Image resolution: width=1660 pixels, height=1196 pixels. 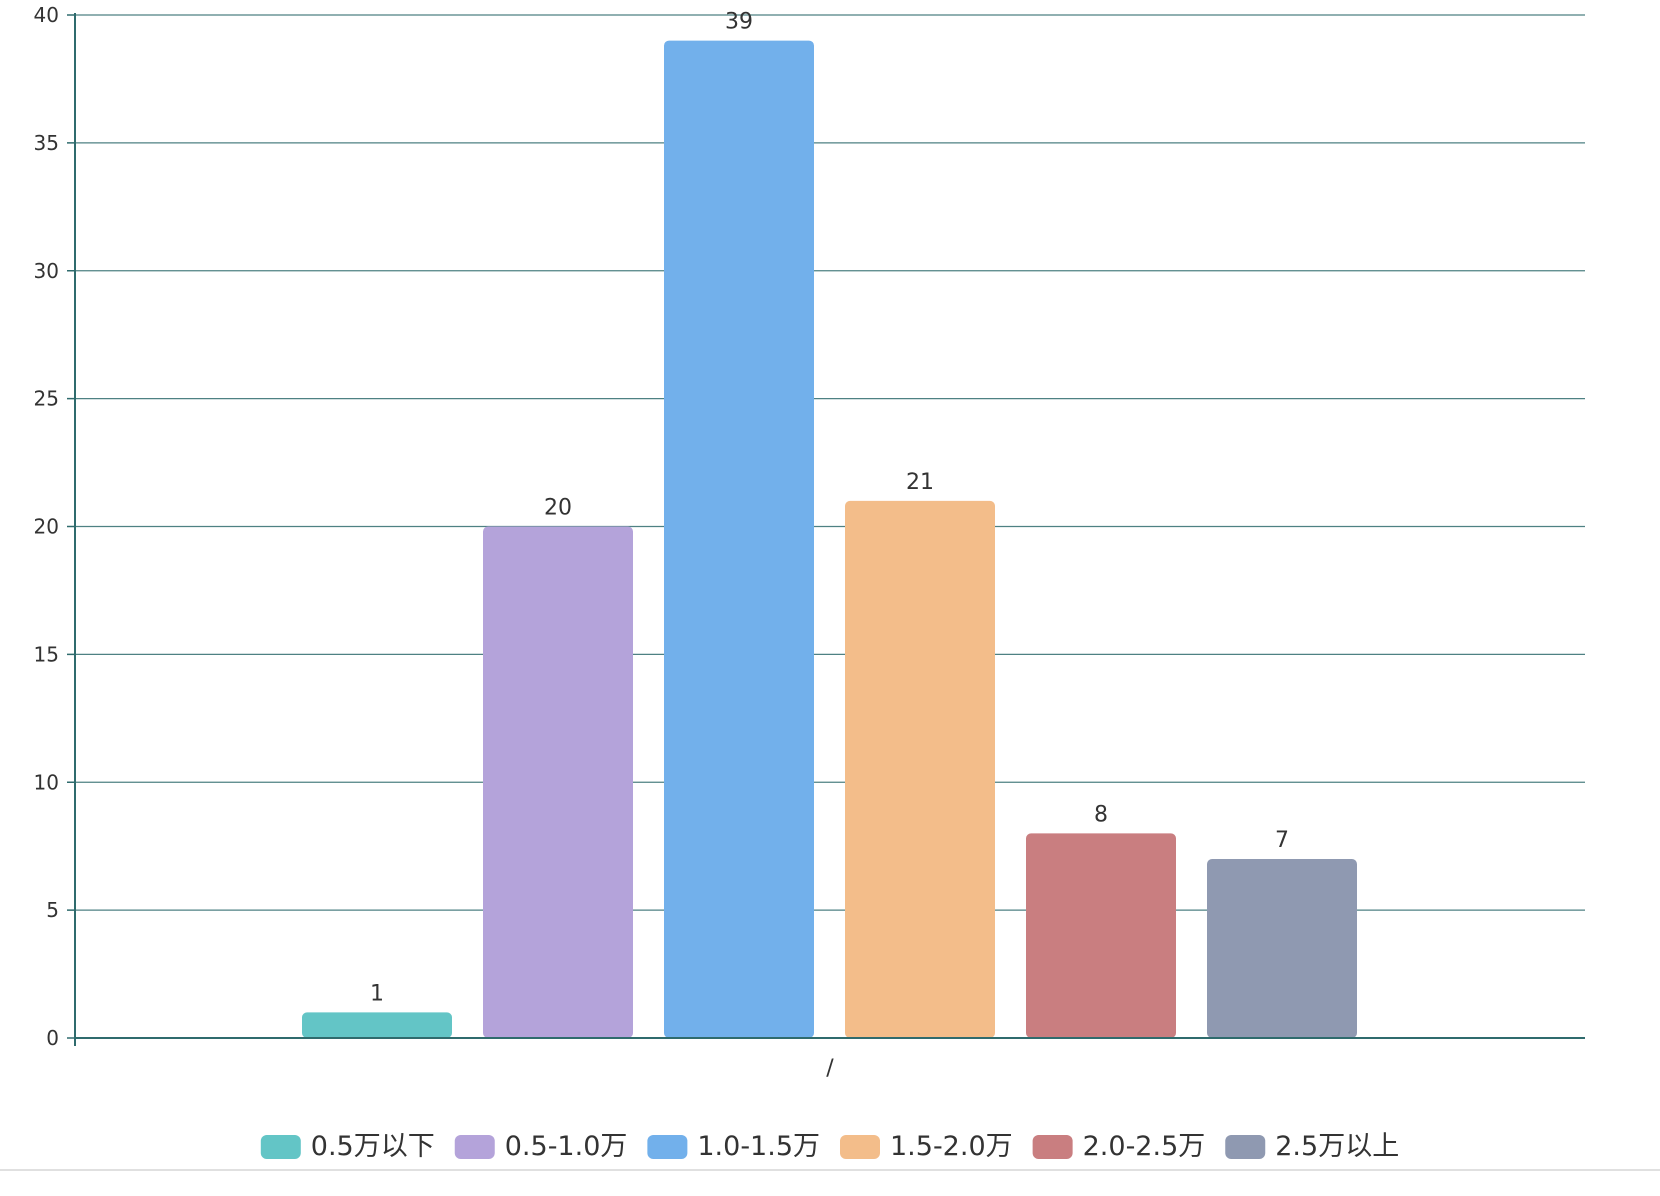 What do you see at coordinates (758, 1146) in the screenshot?
I see `legend-label: 1.0-1.5万` at bounding box center [758, 1146].